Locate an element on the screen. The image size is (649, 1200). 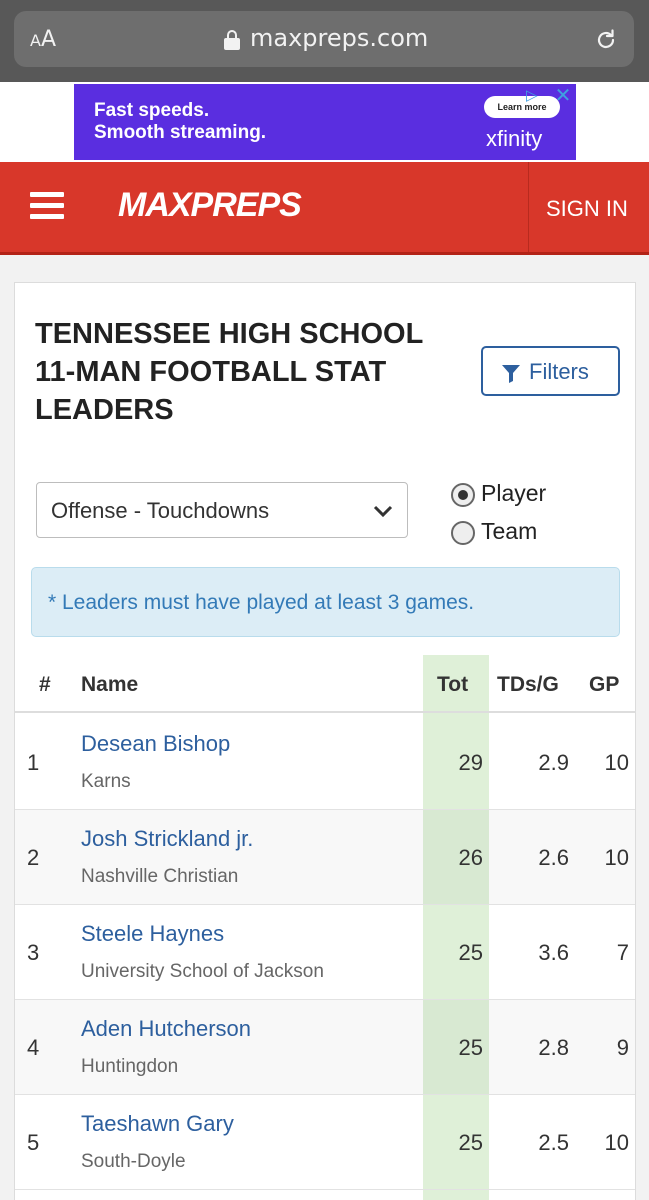
tds-per-game: 2.5 is located at coordinates (553, 1142).